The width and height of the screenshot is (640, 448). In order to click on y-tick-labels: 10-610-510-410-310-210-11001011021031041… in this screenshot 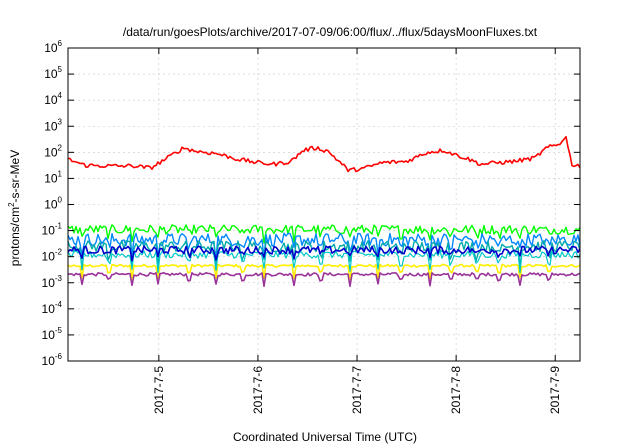, I will do `click(52, 203)`.